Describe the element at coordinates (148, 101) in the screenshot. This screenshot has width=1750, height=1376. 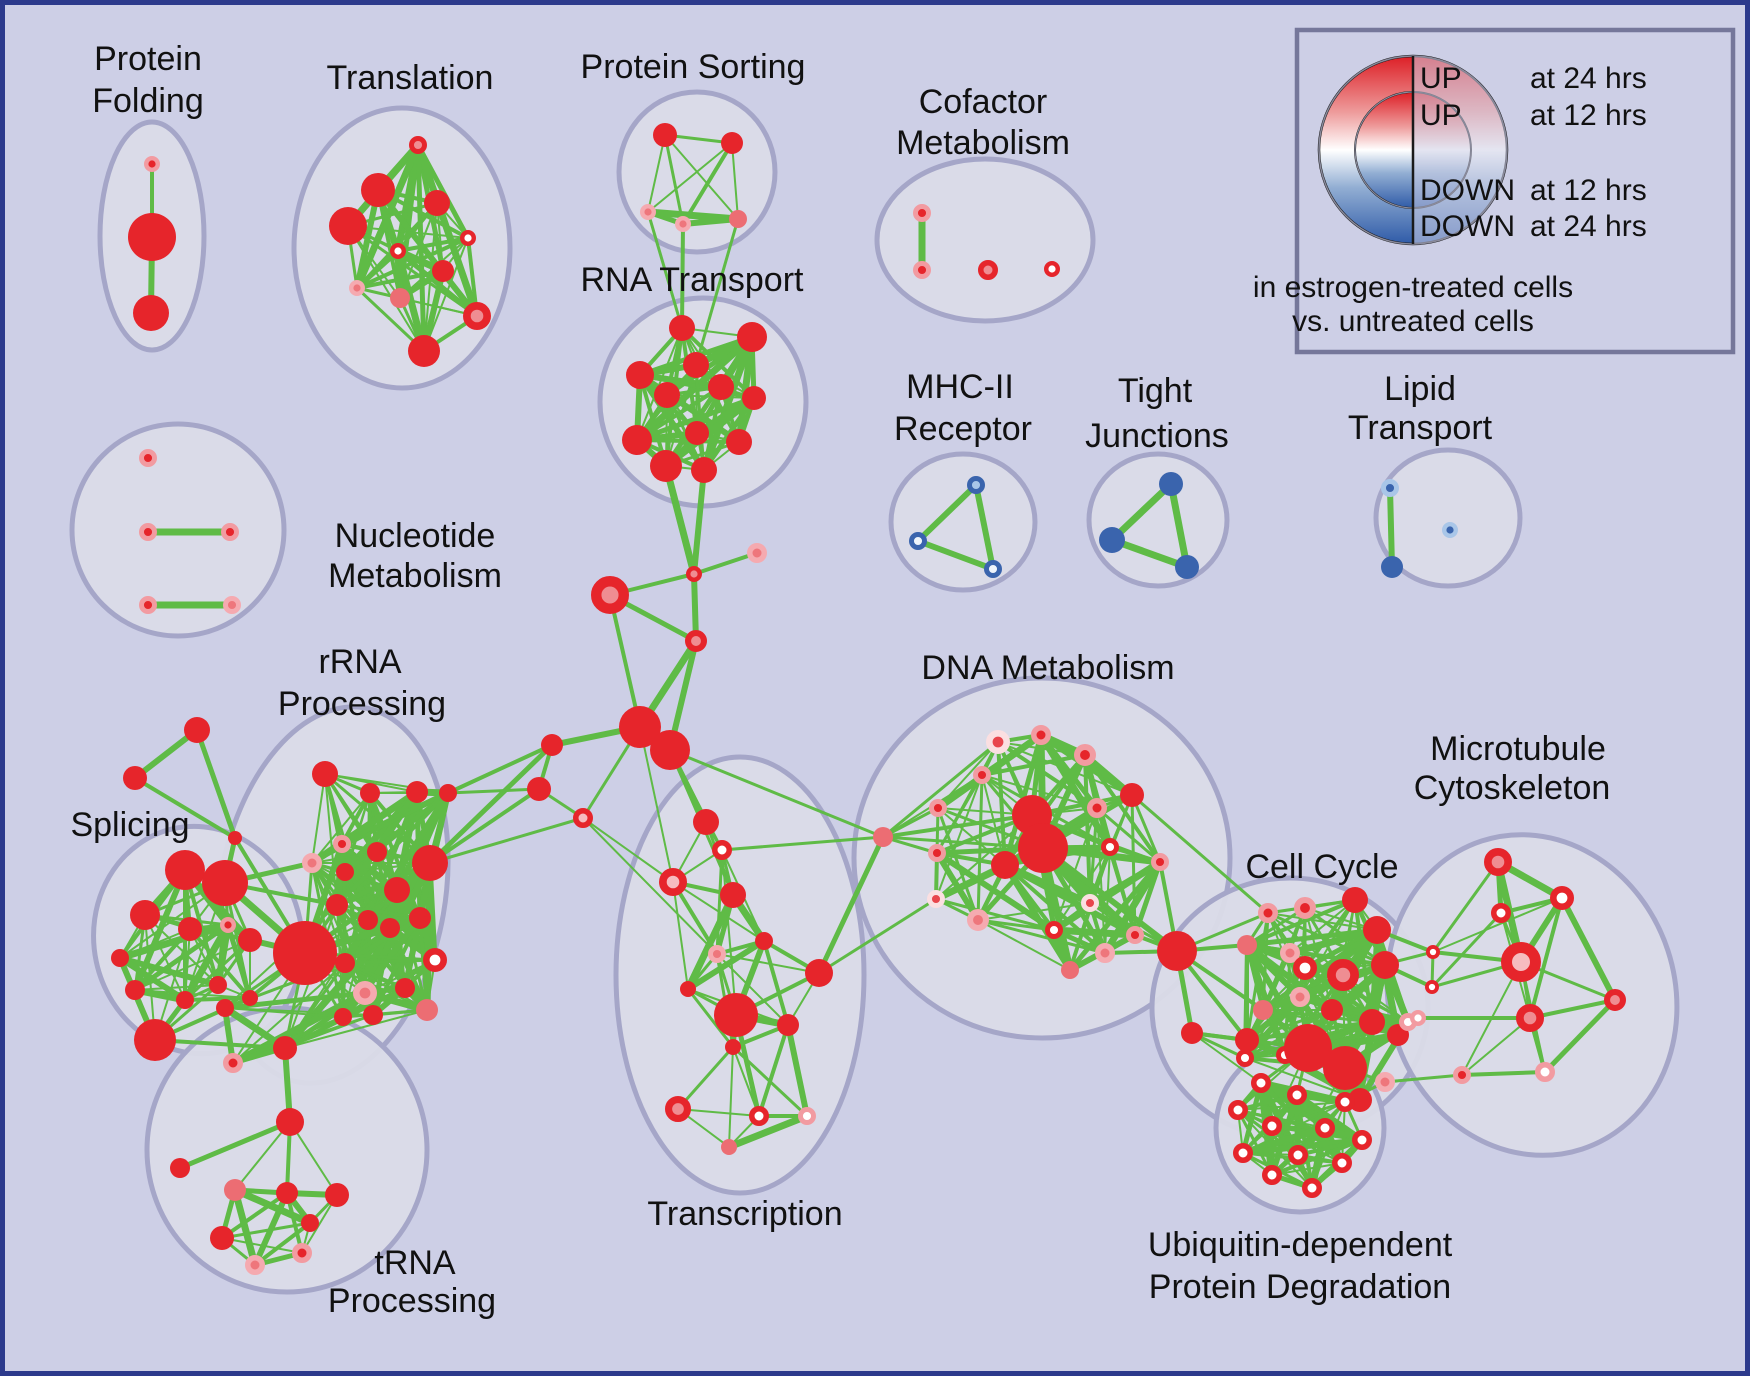
I see `cluster-label-protein-folding: Folding` at that location.